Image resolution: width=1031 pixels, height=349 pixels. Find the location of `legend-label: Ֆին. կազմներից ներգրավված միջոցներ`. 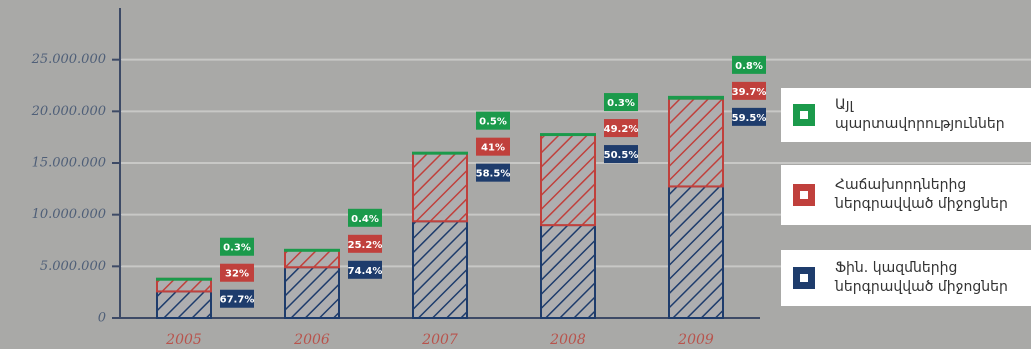

legend-label: Ֆին. կազմներից ներգրավված միջոցներ is located at coordinates (921, 277).